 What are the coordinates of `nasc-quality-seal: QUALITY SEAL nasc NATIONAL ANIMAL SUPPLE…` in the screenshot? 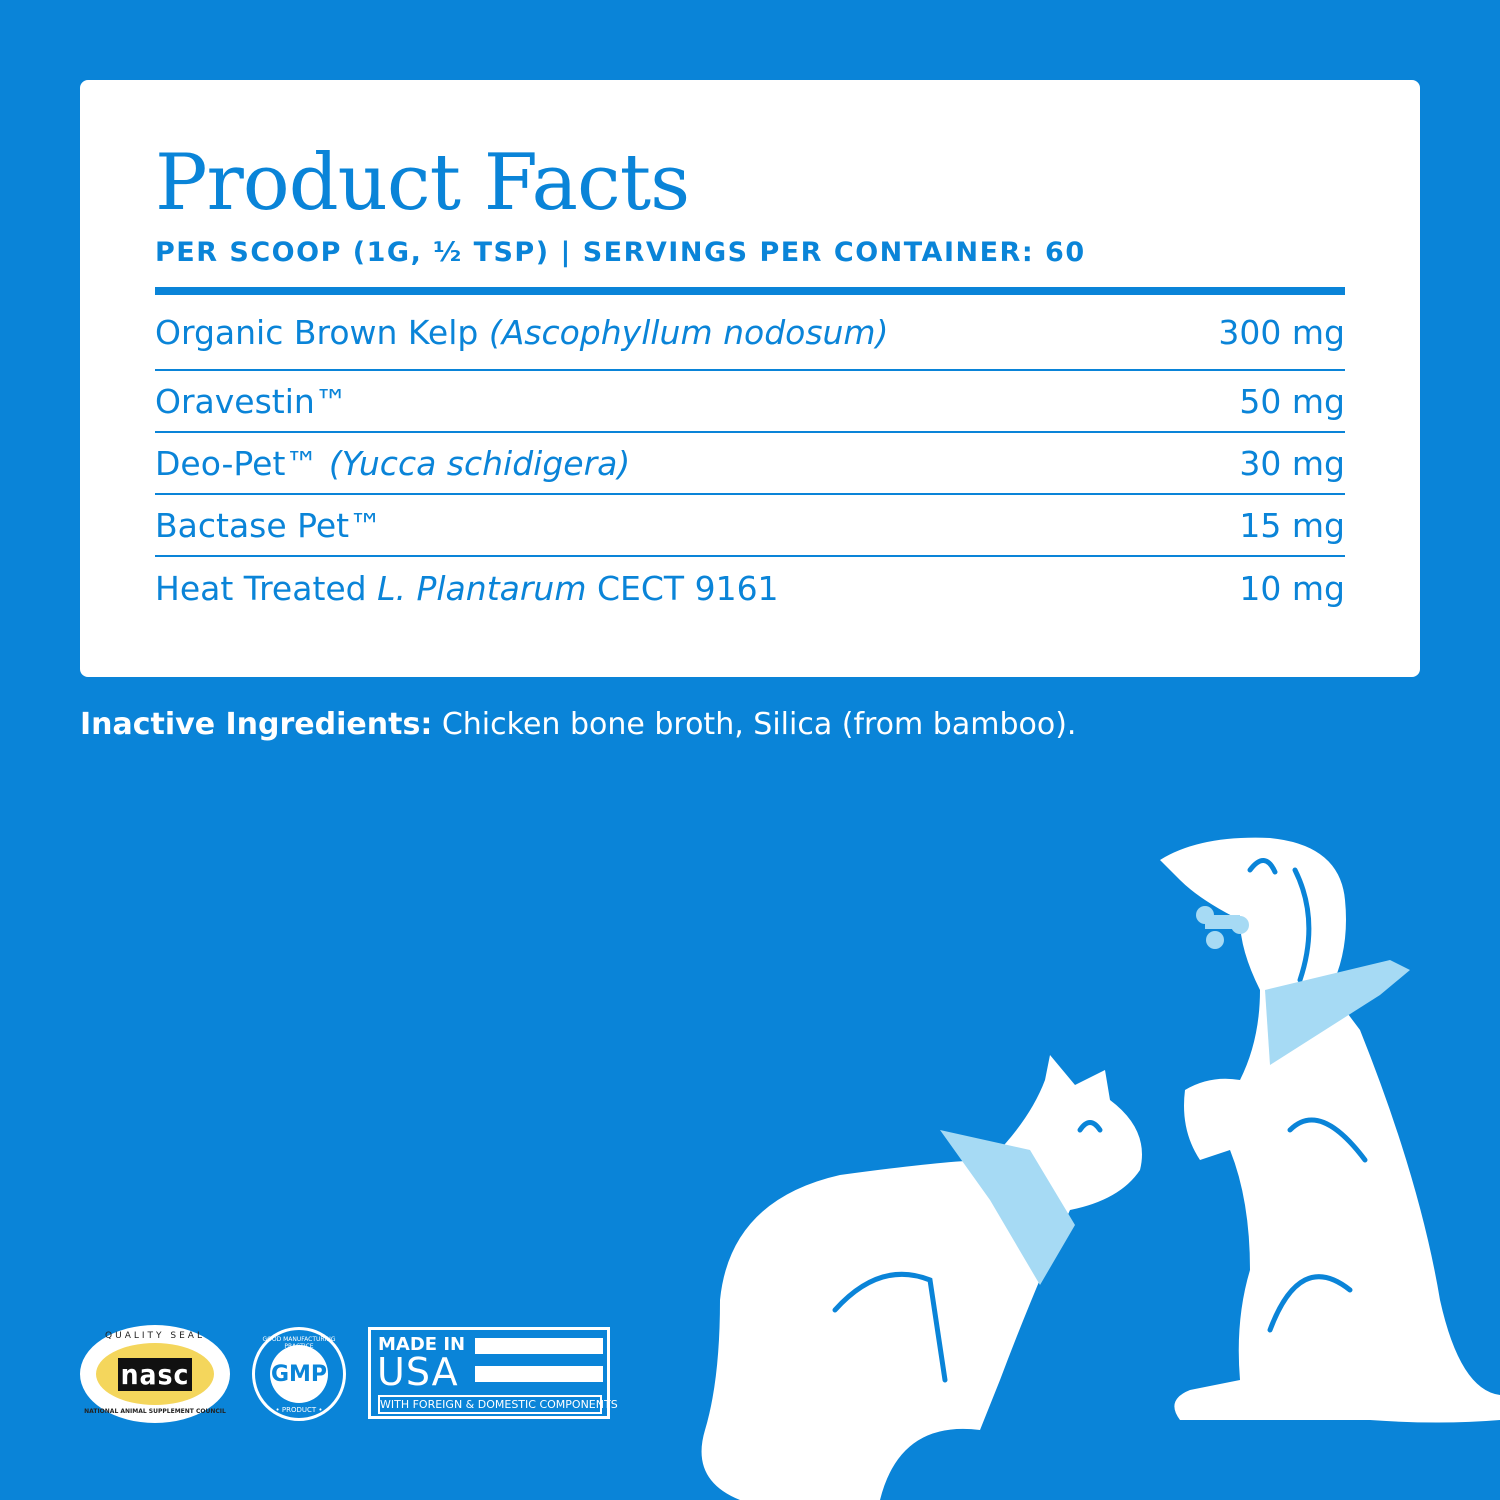 It's located at (155, 1374).